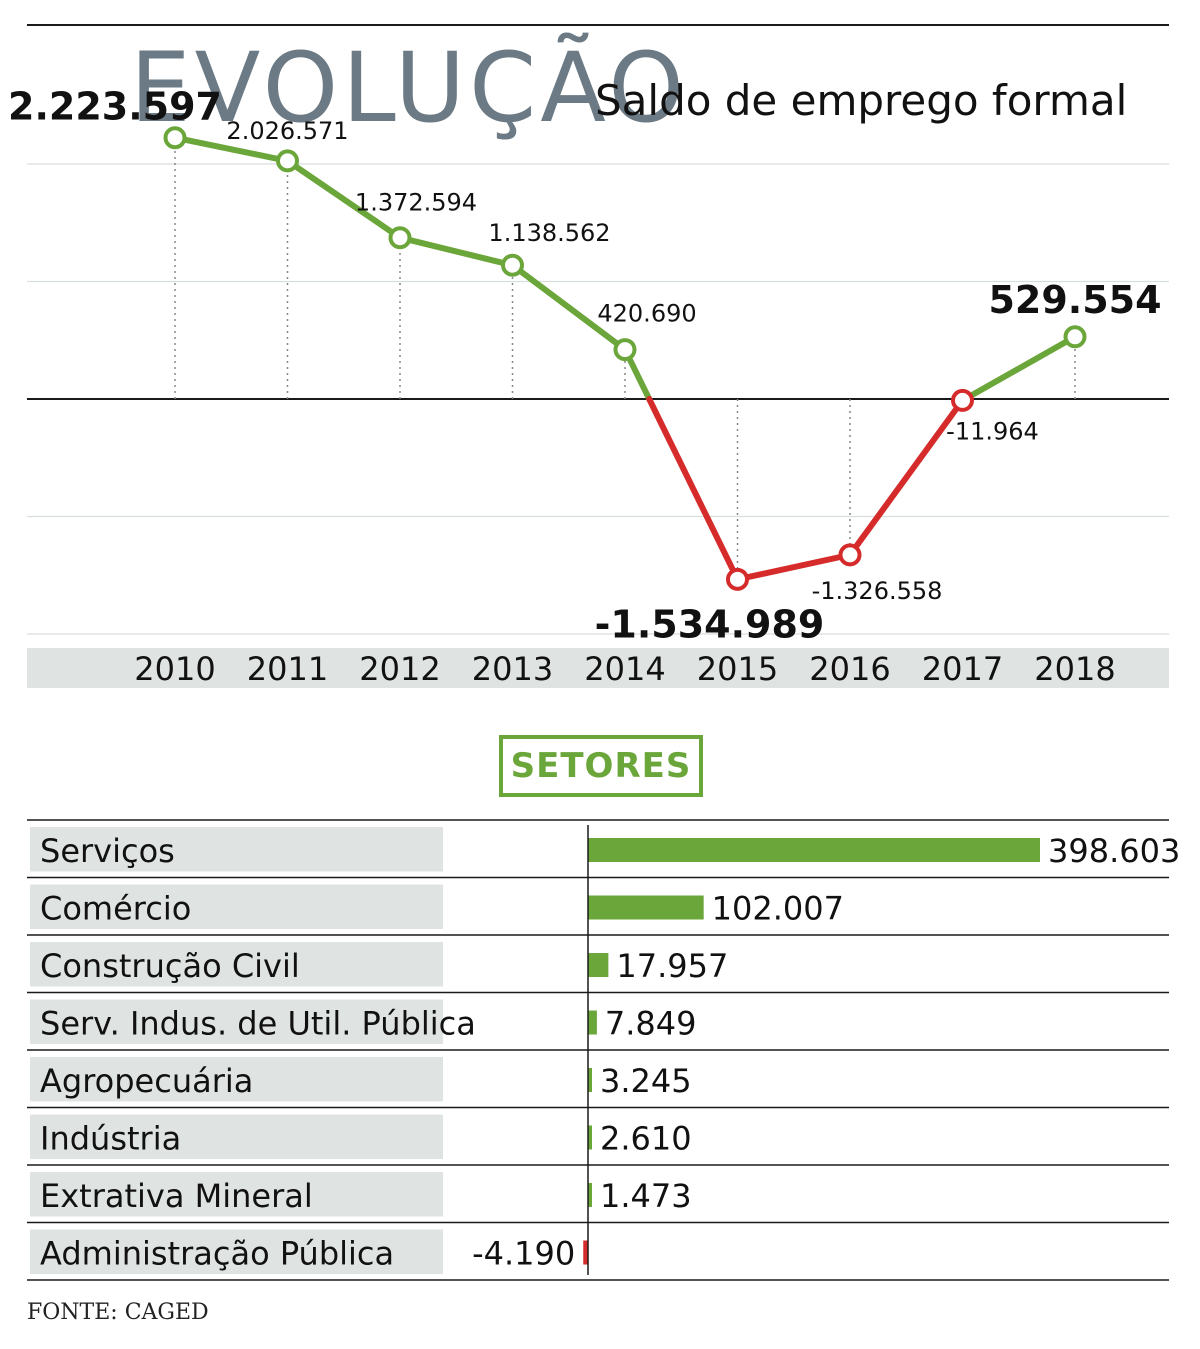 The width and height of the screenshot is (1200, 1349). What do you see at coordinates (399, 669) in the screenshot?
I see `x-tick-2012: 2012` at bounding box center [399, 669].